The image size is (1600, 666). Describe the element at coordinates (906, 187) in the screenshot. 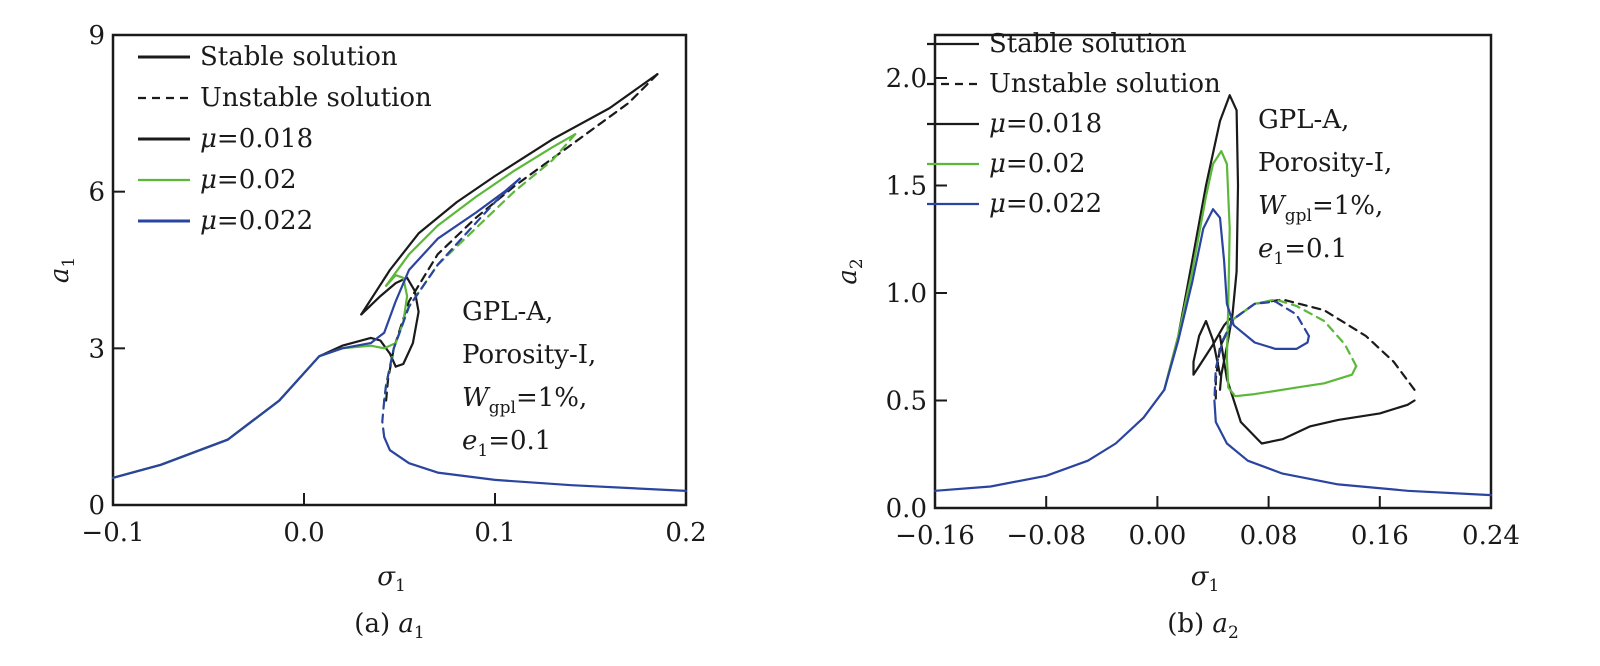

I see `y-tick-label: 1.5` at that location.